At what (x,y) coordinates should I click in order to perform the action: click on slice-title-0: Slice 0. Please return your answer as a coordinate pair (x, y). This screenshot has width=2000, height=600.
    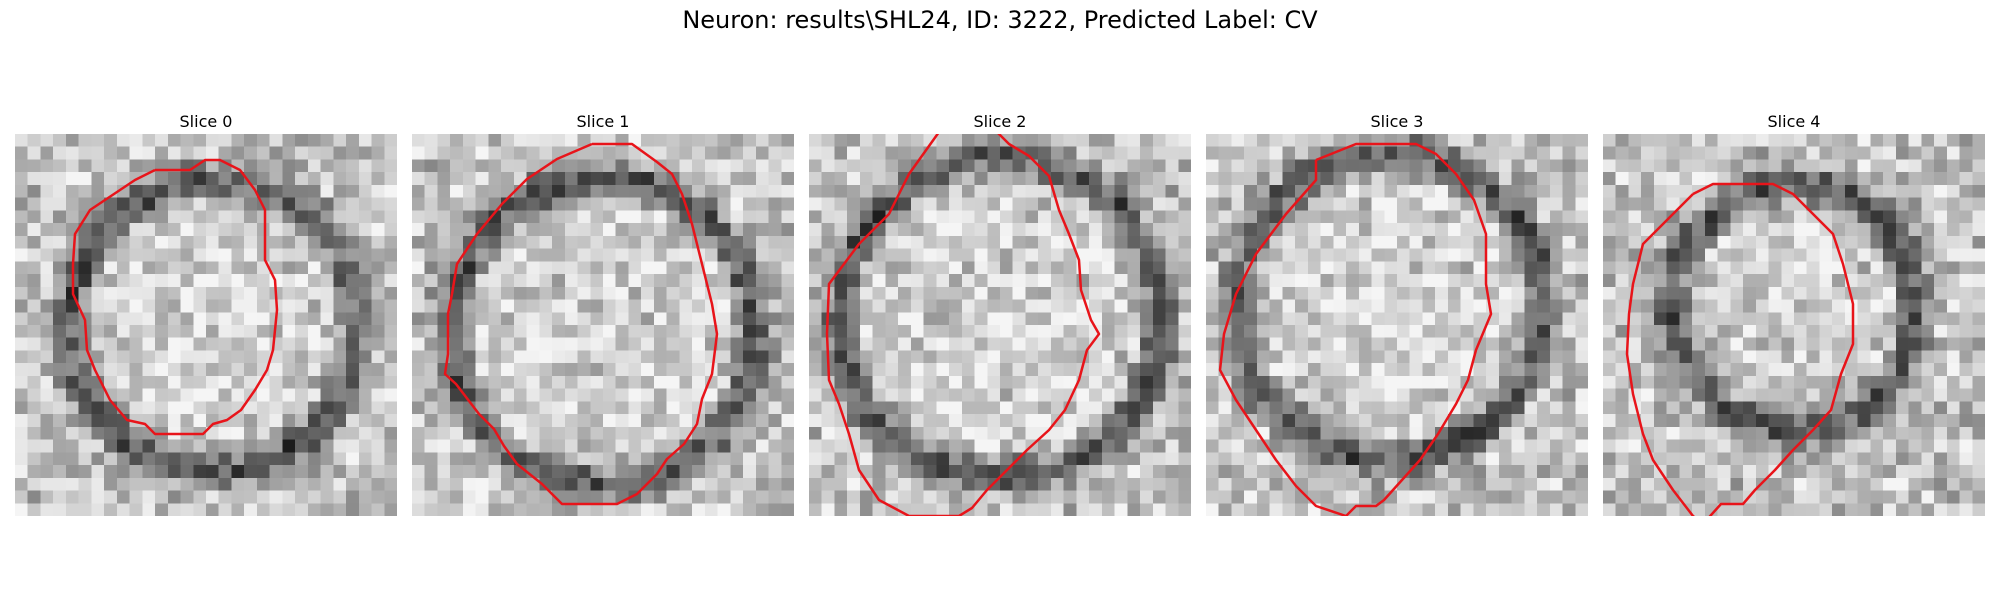
    Looking at the image, I should click on (206, 121).